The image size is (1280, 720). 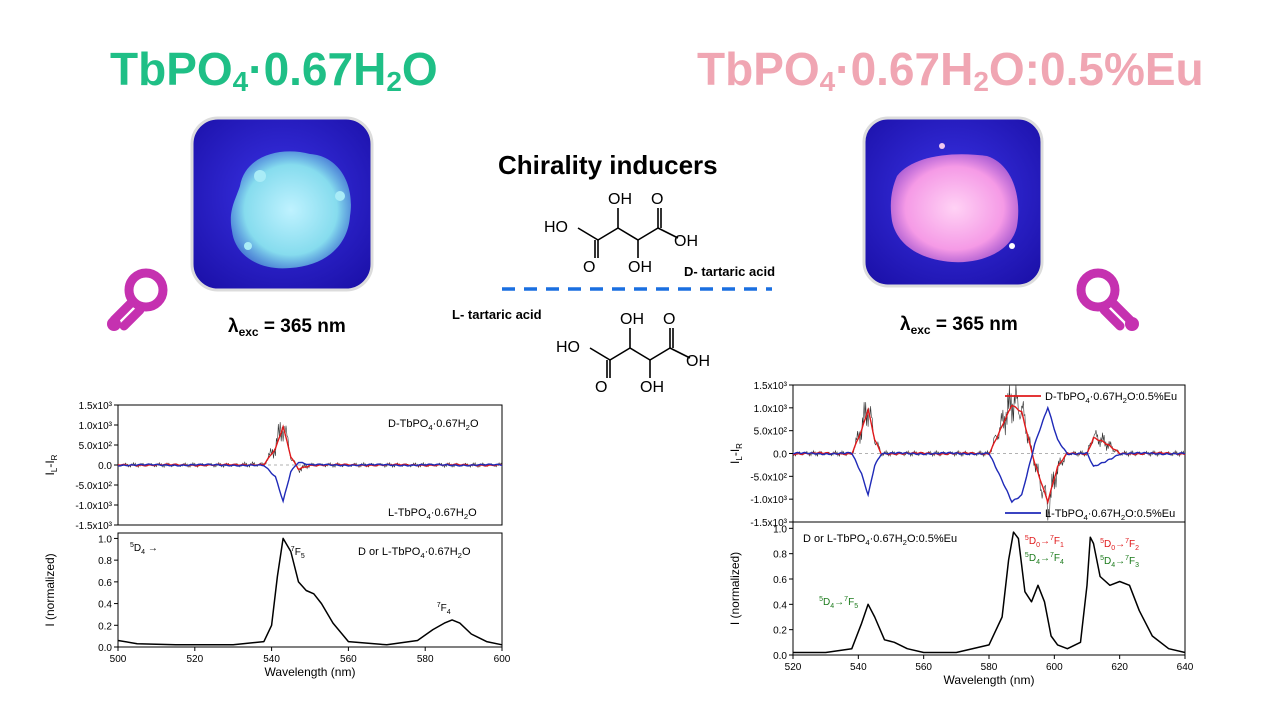 I want to click on annotation-d4-f4: 5D4→7F4, so click(x=1044, y=559).